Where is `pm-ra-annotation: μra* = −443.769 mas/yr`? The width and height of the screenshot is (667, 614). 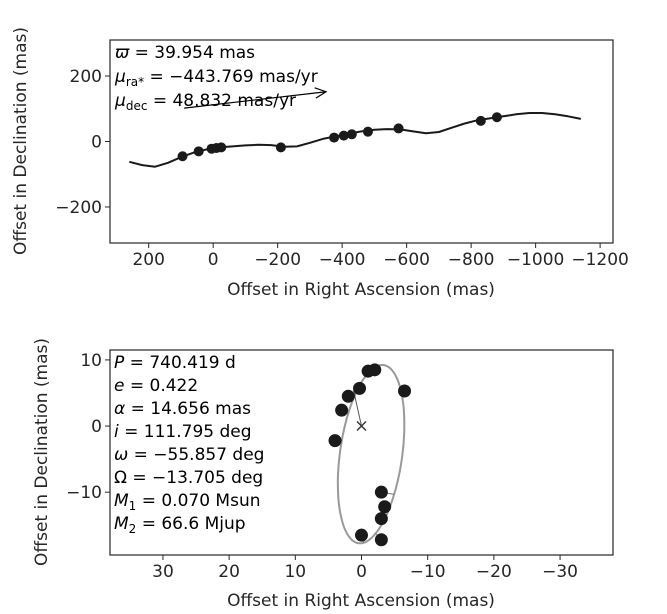
pm-ra-annotation: μra* = −443.769 mas/yr is located at coordinates (216, 78).